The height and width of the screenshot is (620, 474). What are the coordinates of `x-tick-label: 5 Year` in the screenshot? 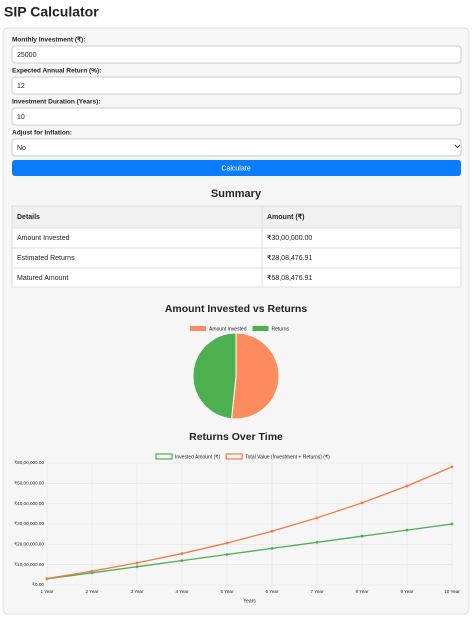 It's located at (226, 591).